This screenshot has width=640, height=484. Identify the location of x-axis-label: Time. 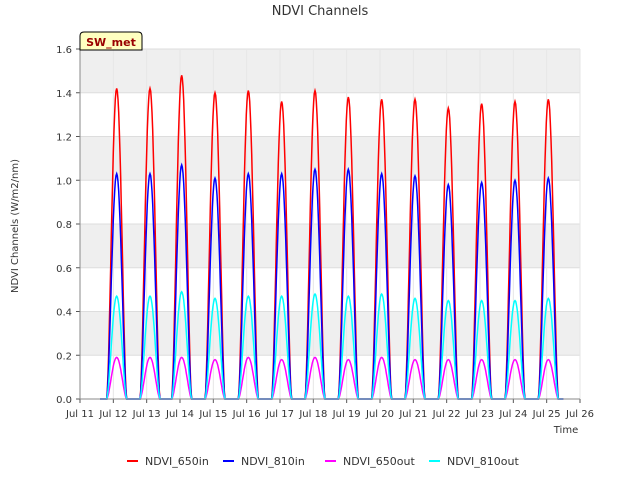
(565, 430).